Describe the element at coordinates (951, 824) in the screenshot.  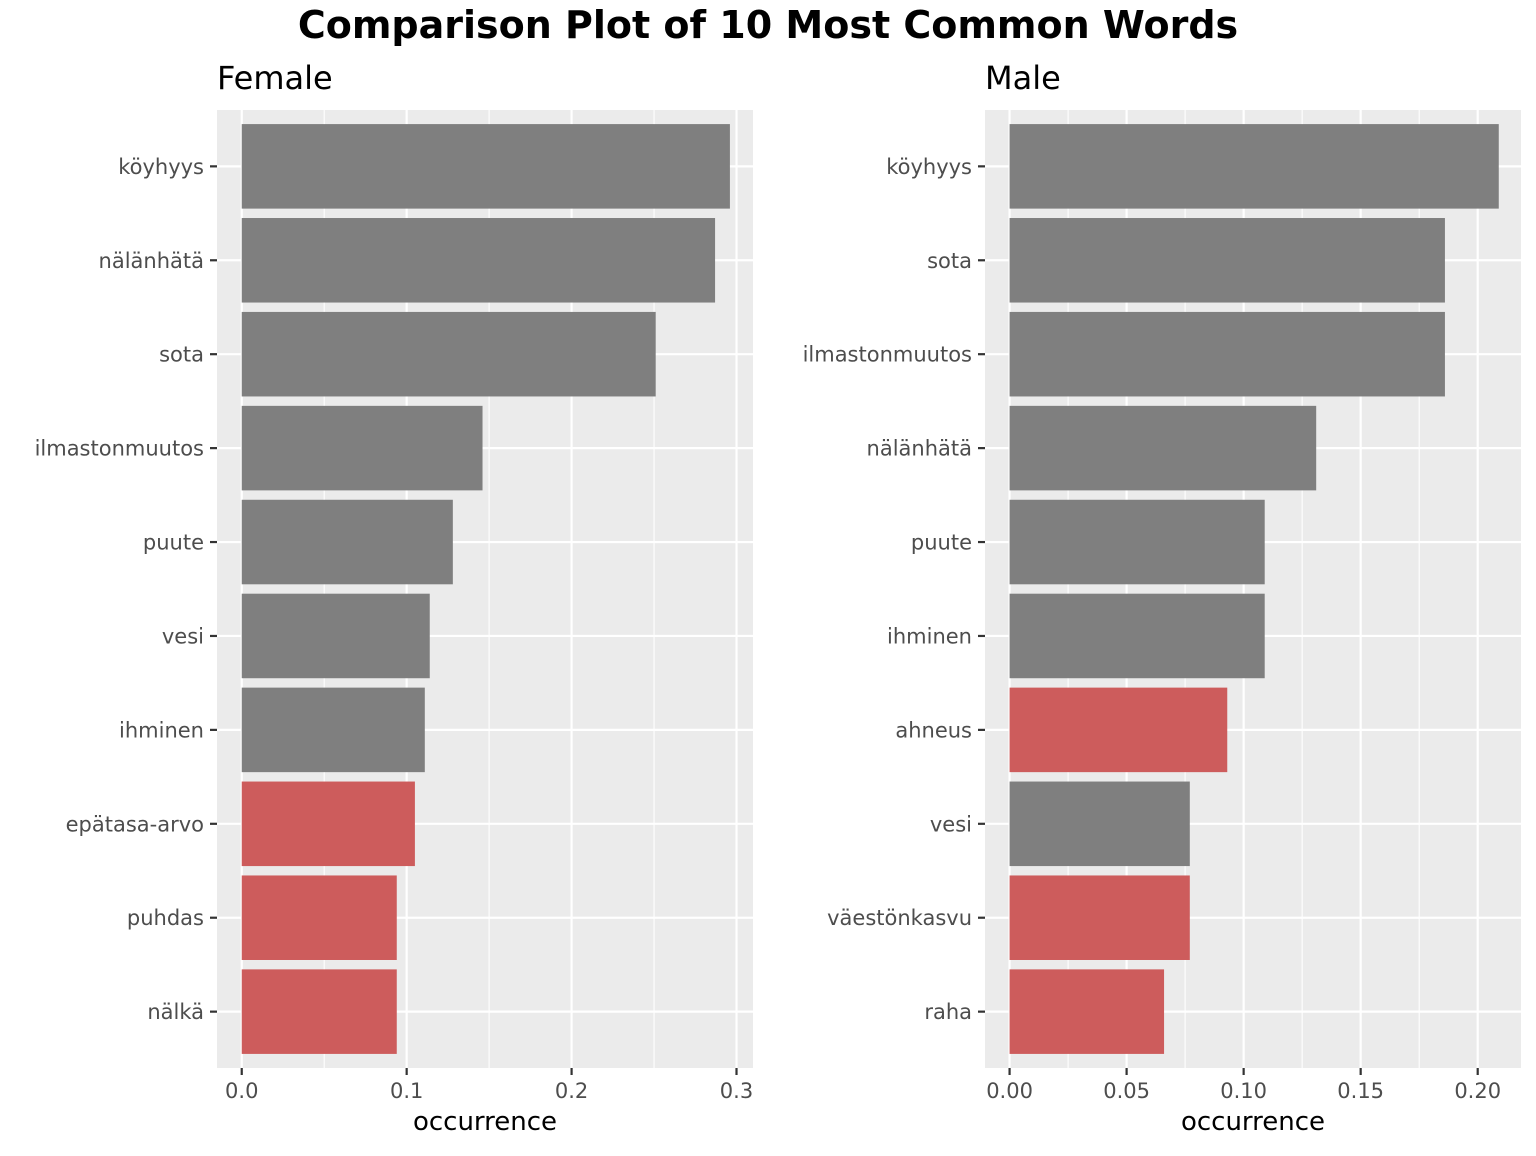
I see `male-y-tick-label: vesi` at that location.